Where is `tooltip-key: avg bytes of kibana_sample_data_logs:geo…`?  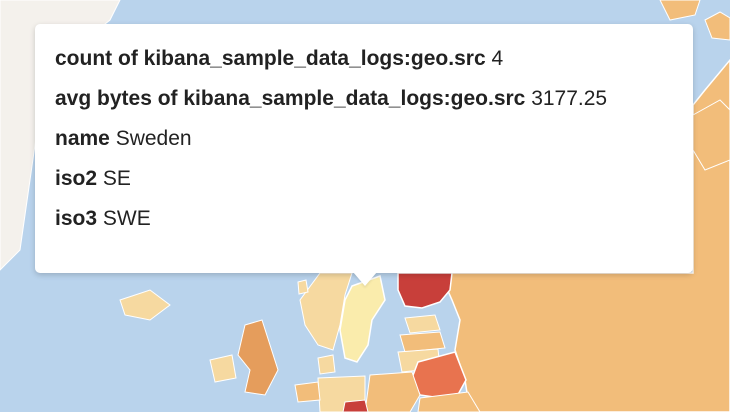 tooltip-key: avg bytes of kibana_sample_data_logs:geo… is located at coordinates (290, 98).